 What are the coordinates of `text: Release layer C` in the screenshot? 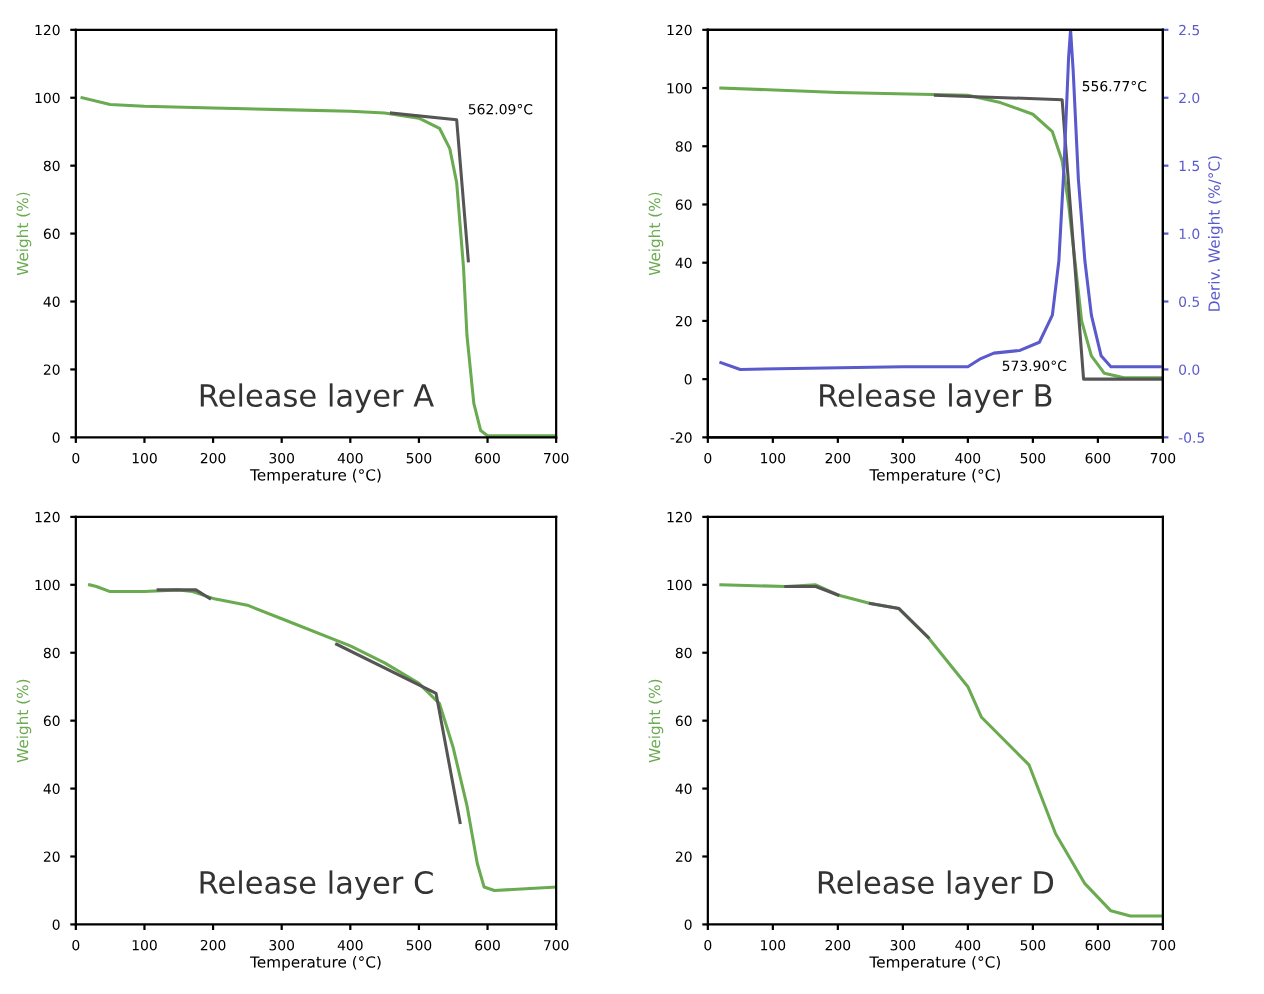 It's located at (316, 885).